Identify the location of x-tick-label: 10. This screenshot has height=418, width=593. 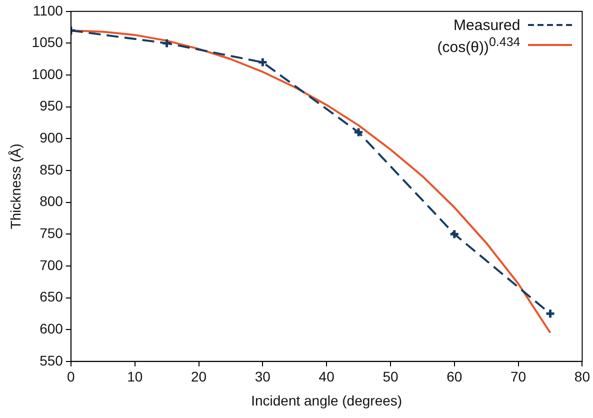
(135, 376).